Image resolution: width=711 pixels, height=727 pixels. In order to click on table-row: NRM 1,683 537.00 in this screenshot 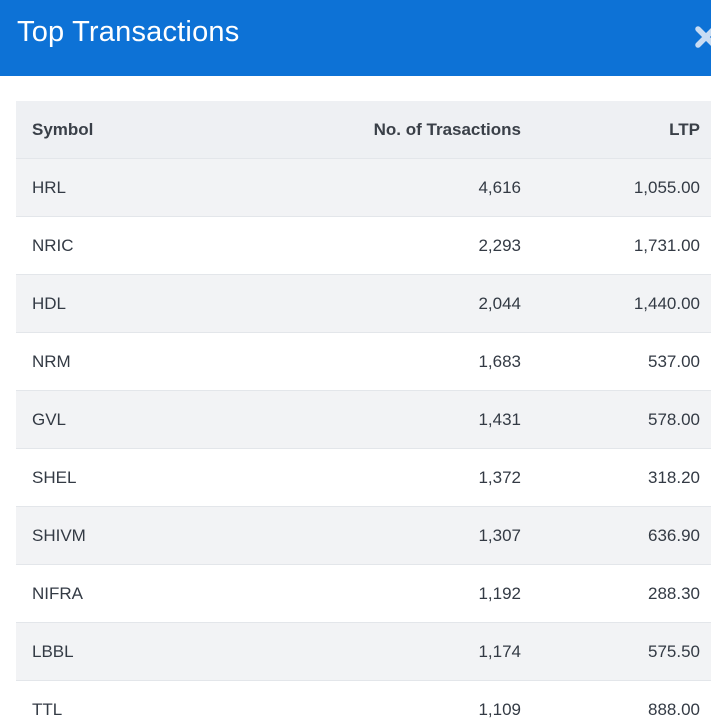, I will do `click(363, 361)`.